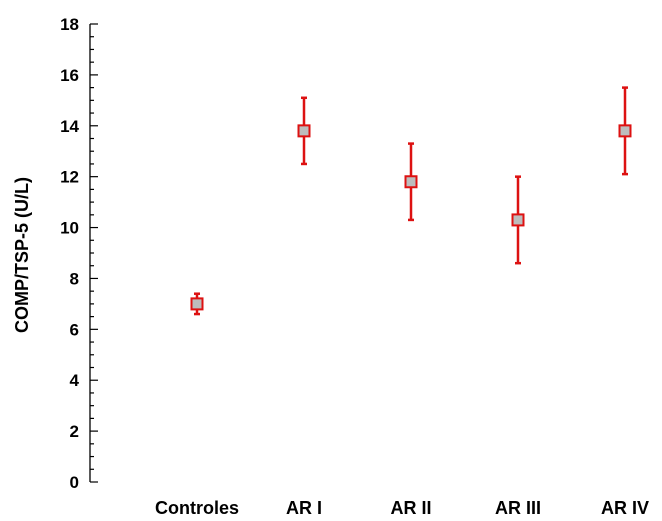  Describe the element at coordinates (69, 24) in the screenshot. I see `y-tick-label: 18` at that location.